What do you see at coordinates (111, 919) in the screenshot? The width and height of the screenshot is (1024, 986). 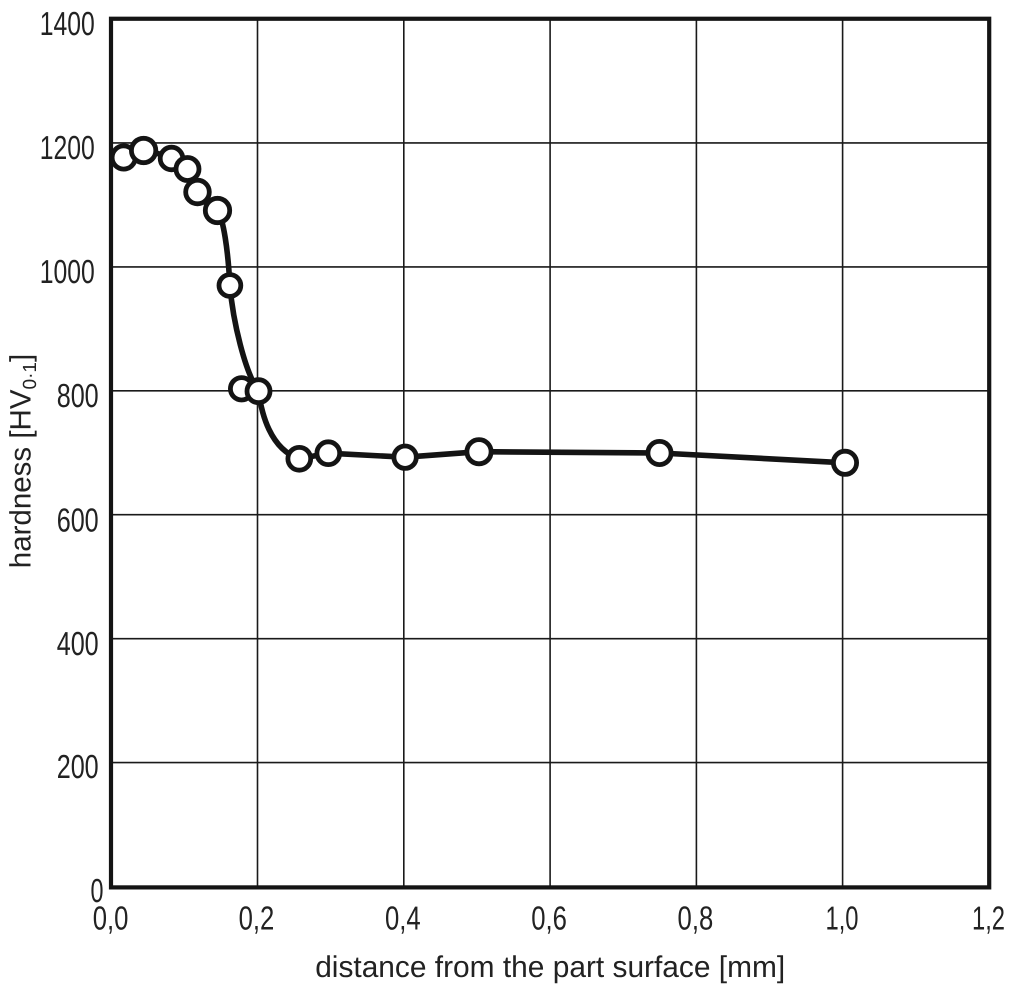 I see `svg-text: 0,0` at bounding box center [111, 919].